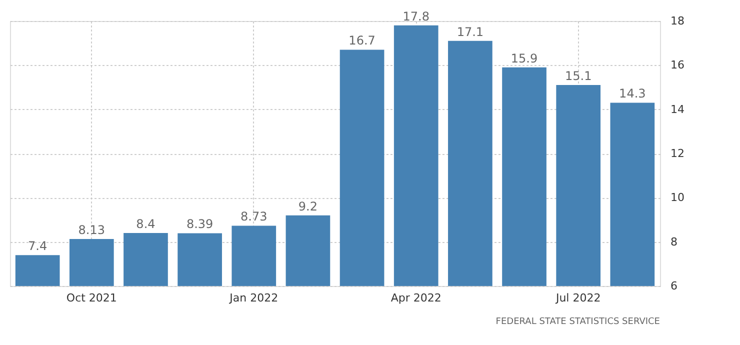  What do you see at coordinates (416, 298) in the screenshot?
I see `x-tick-label: Apr 2022` at bounding box center [416, 298].